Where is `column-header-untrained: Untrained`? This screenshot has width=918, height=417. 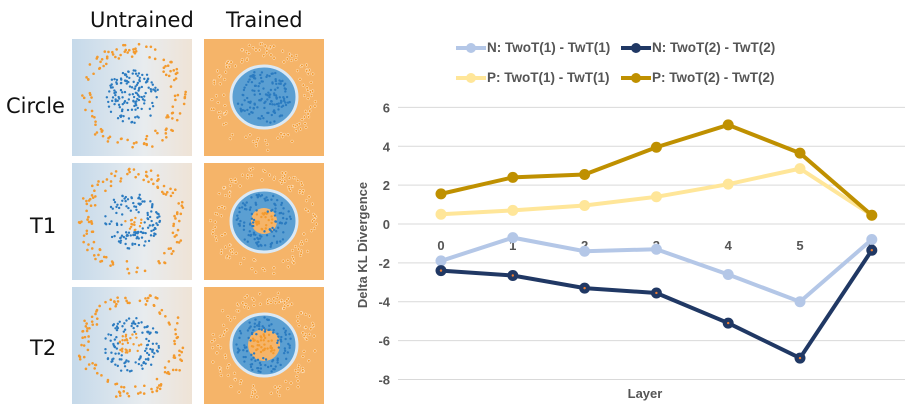
column-header-untrained: Untrained is located at coordinates (142, 20).